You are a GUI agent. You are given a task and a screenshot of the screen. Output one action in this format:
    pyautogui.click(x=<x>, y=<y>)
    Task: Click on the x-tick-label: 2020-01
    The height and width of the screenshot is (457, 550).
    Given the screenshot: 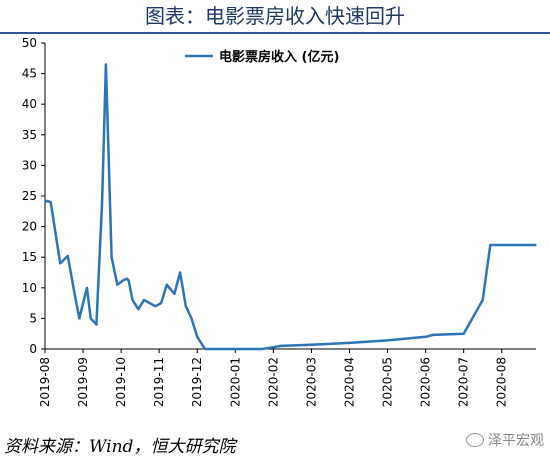 What is the action you would take?
    pyautogui.click(x=235, y=382)
    